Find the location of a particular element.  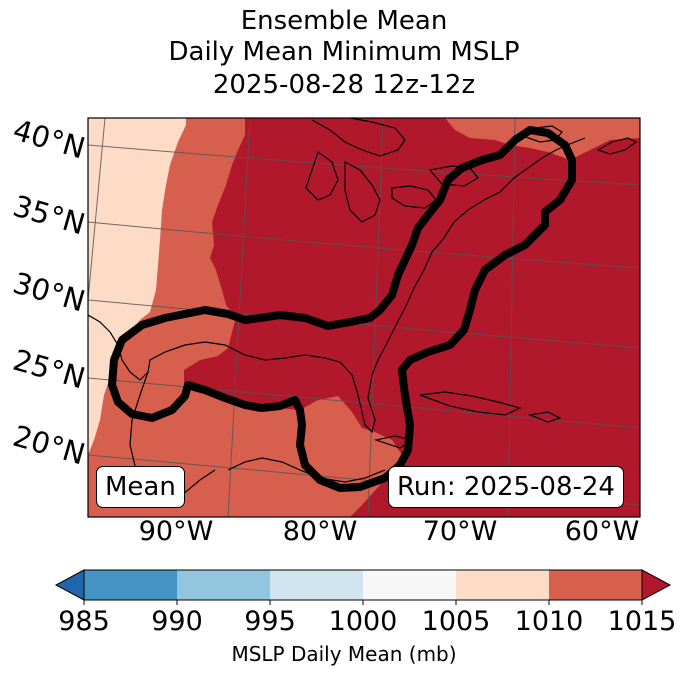

run-date-annotation: Run: 2025-08-24 is located at coordinates (506, 487).